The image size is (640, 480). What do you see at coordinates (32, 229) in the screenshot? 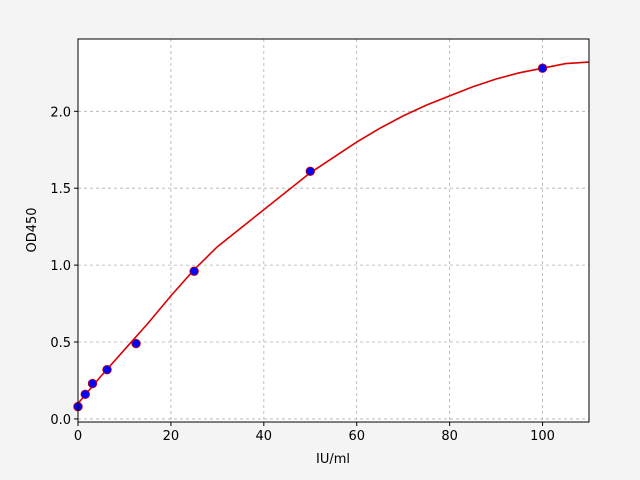
I see `y-axis-label: OD450` at bounding box center [32, 229].